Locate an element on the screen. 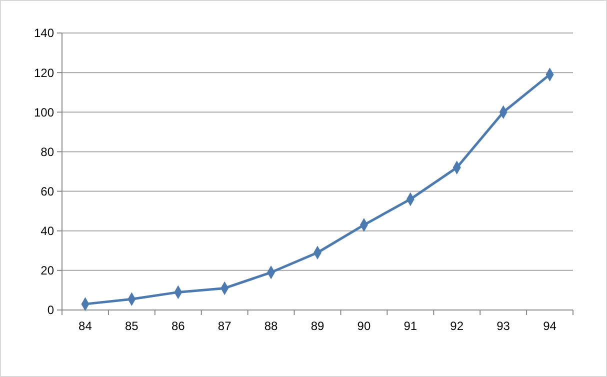  x-tick-label: 91 is located at coordinates (411, 326).